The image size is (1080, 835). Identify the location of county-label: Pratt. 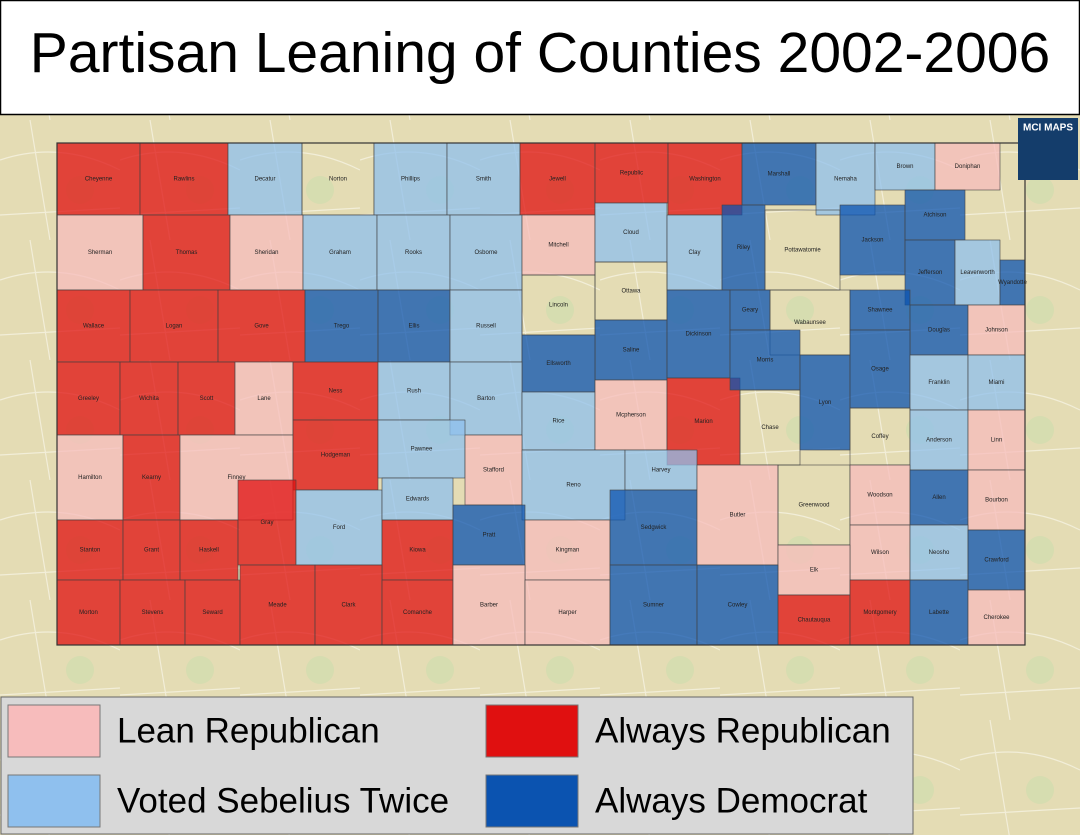
(489, 536).